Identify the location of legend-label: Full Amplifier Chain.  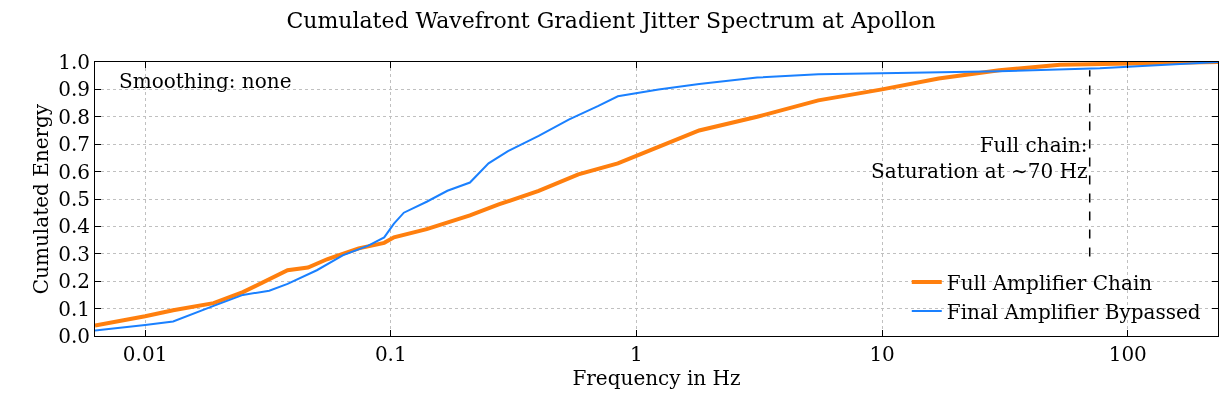
(1049, 282).